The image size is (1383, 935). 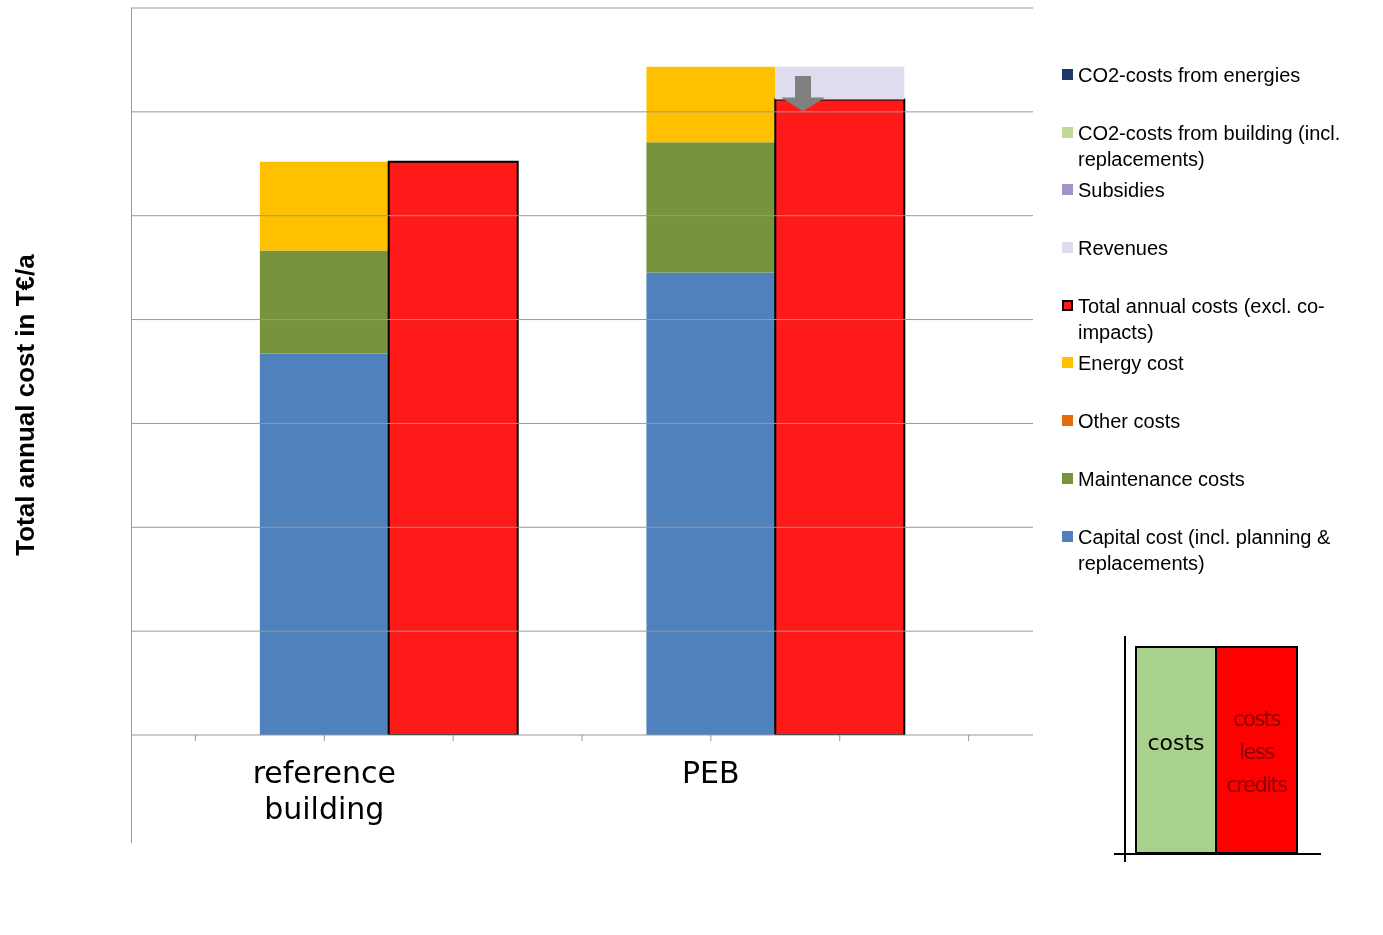 What do you see at coordinates (1129, 422) in the screenshot?
I see `legend-label: Other costs` at bounding box center [1129, 422].